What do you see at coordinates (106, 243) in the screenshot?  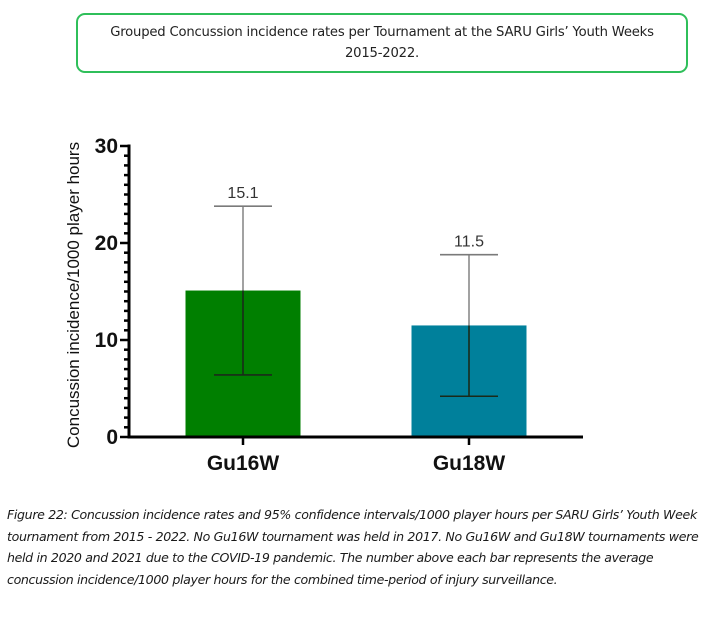 I see `y-tick-label: 20` at bounding box center [106, 243].